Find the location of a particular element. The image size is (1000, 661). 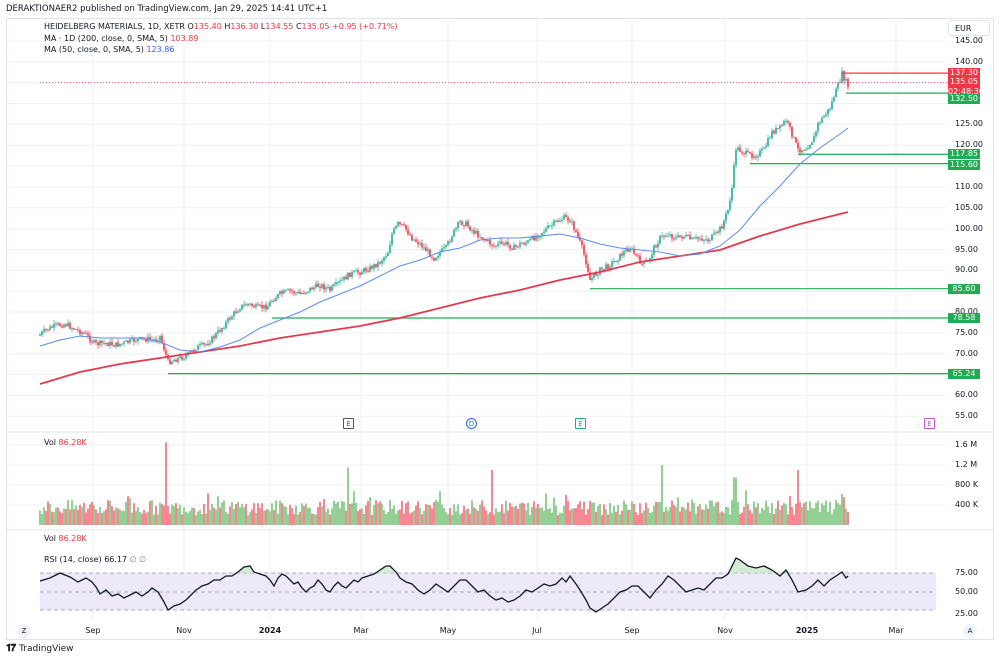

tradingview-logo: 𝟏𝟕 TradingView is located at coordinates (40, 648).